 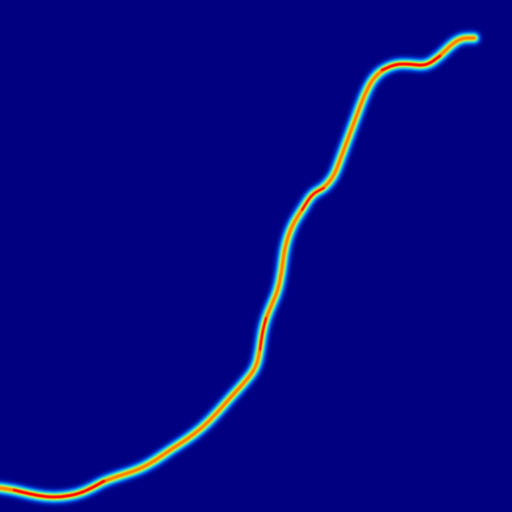 I want to click on ridge-core-segment-bottom, so click(x=59, y=489).